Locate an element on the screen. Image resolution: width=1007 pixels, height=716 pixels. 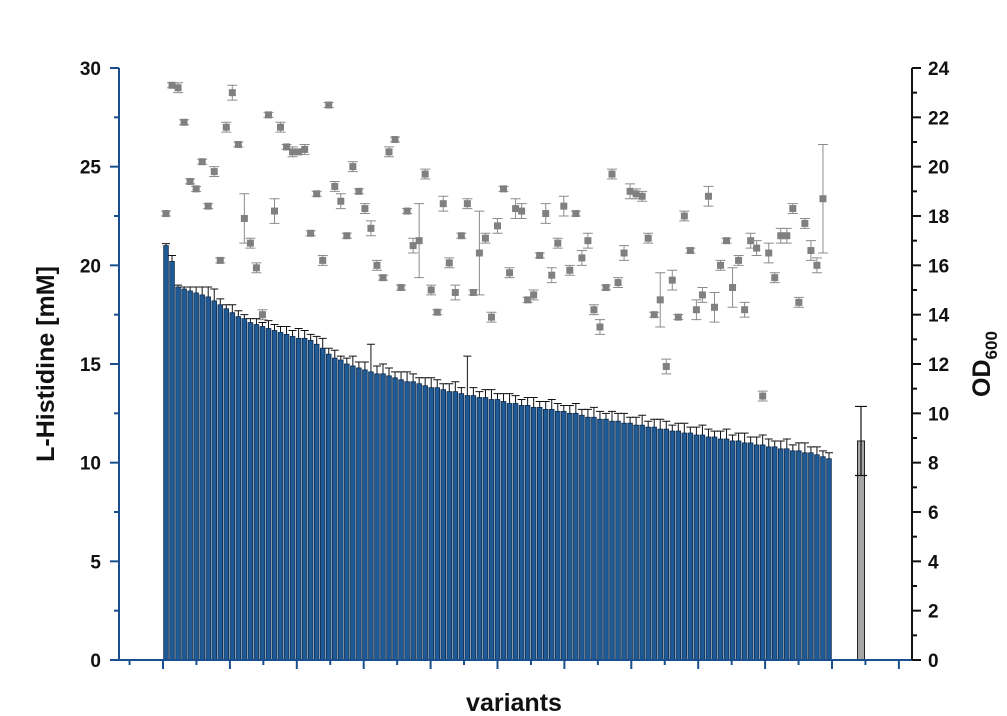
y2-tick-label: 18 is located at coordinates (938, 217).